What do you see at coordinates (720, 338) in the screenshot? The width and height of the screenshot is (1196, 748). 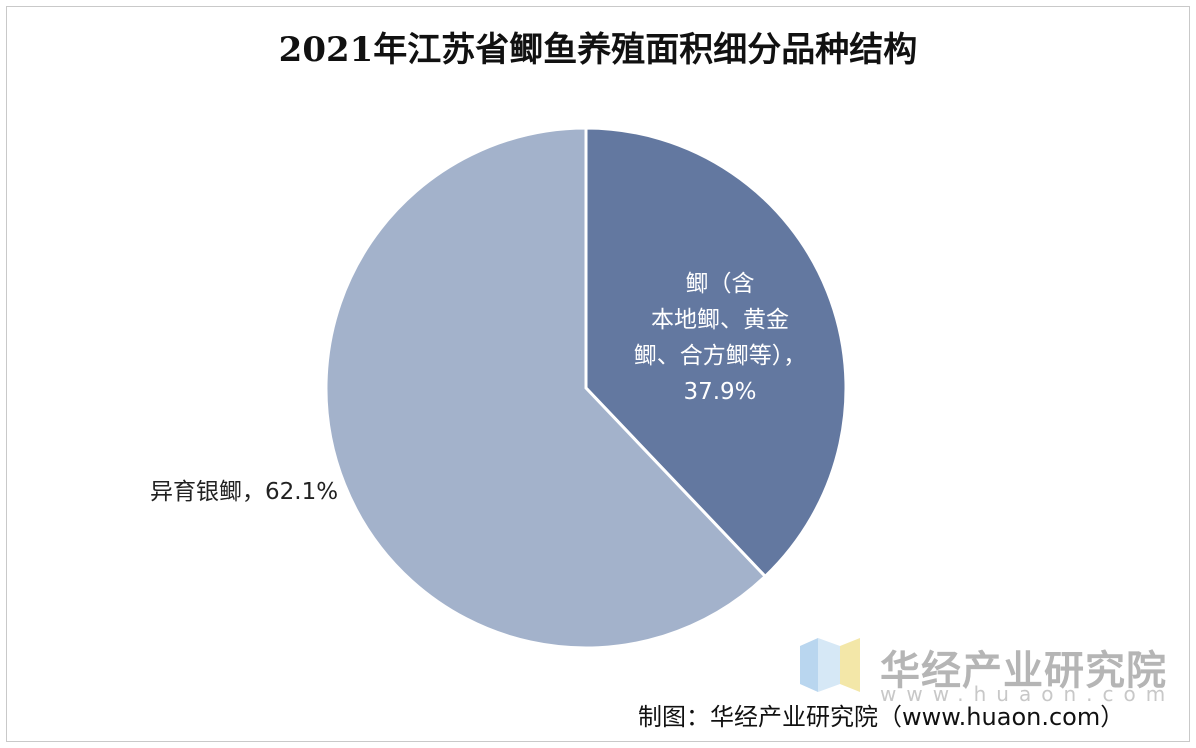 I see `slice-label-crucian-carp: 鲫（含 本地鲫、黄金 鲫、合方鲫等）， 37.9%` at bounding box center [720, 338].